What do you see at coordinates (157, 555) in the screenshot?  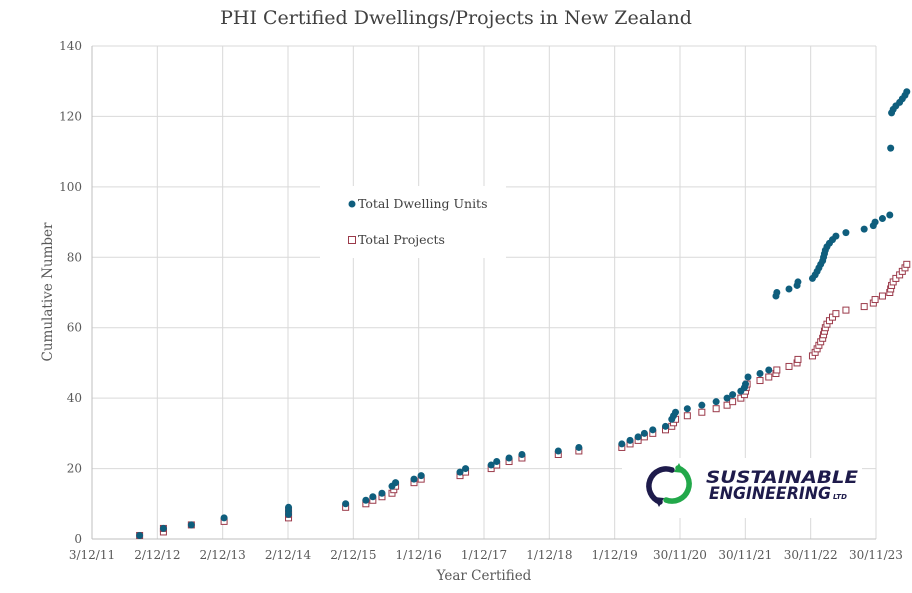 I see `x-tick-label: 2/12/12` at bounding box center [157, 555].